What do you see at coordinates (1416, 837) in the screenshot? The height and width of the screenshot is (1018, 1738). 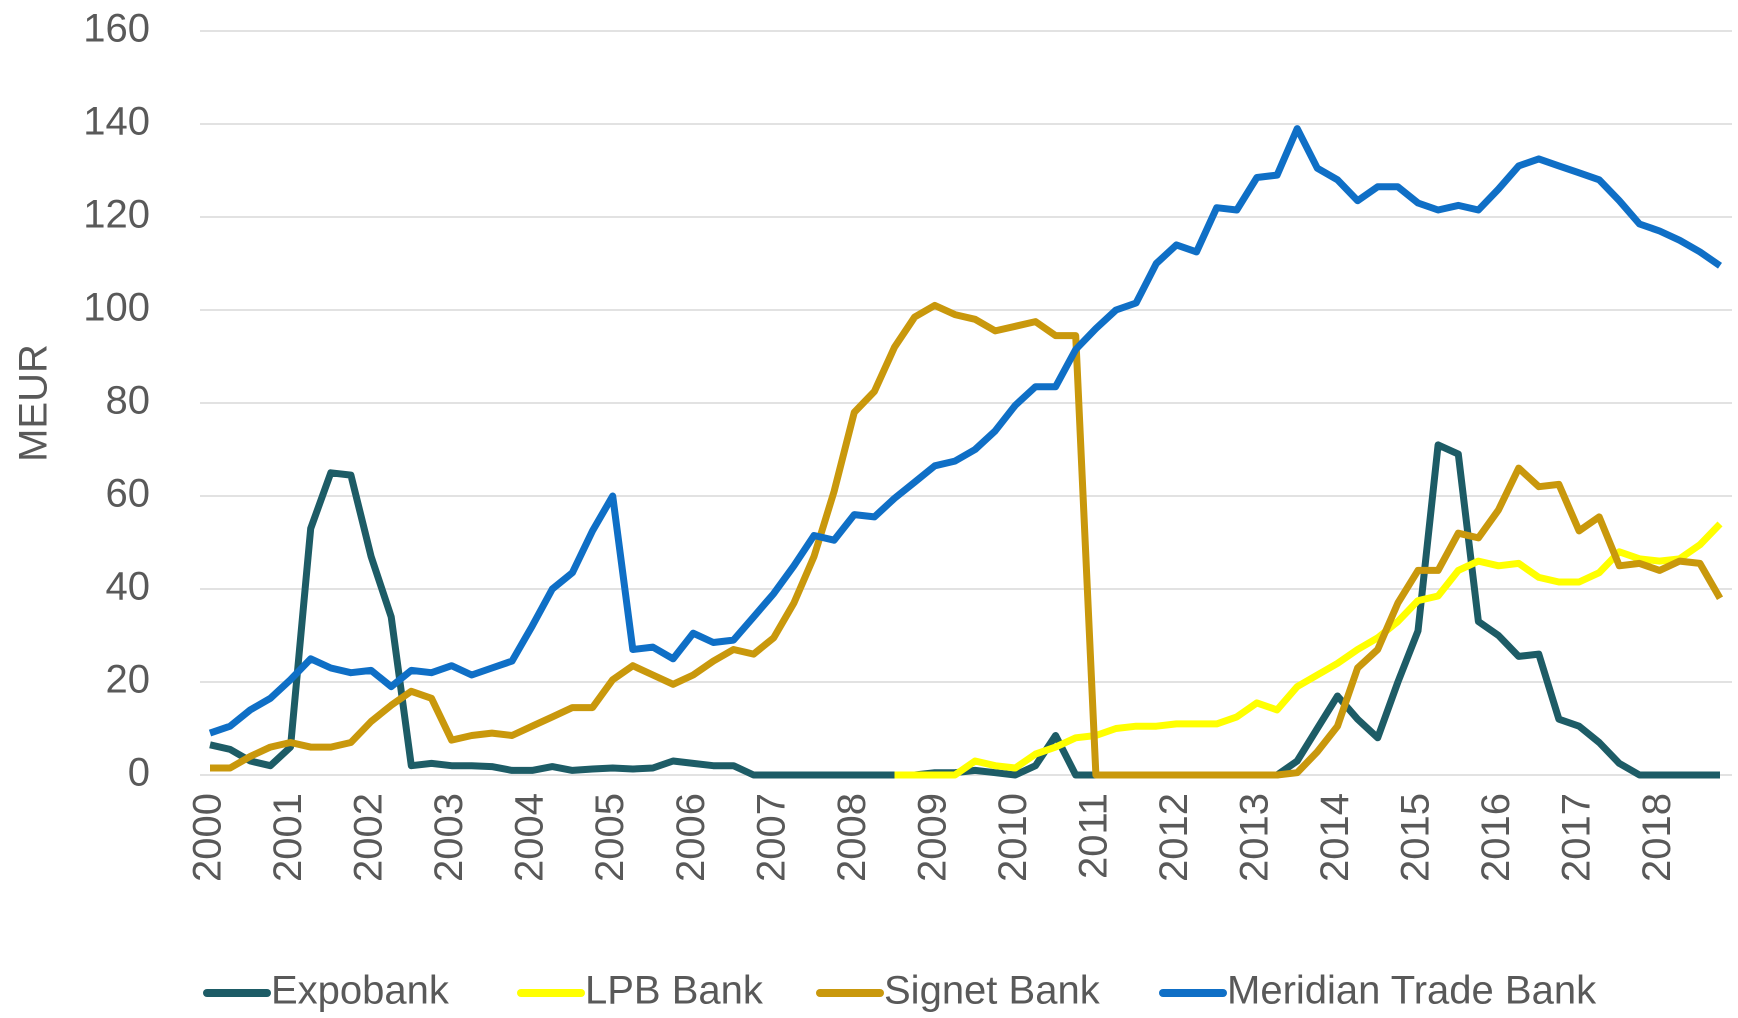 I see `x-tick-label: 2015` at bounding box center [1416, 837].